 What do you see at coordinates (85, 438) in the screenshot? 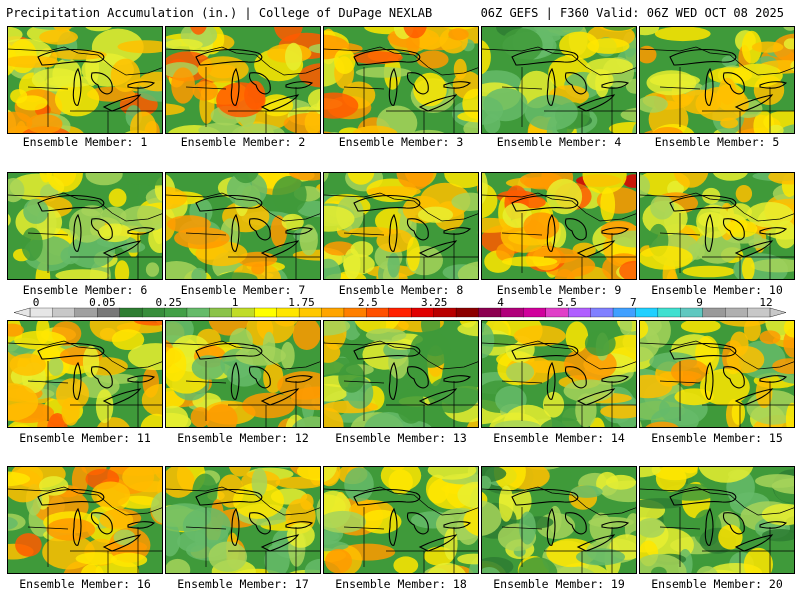
I see `ensemble-member-label: Ensemble Member: 11` at bounding box center [85, 438].